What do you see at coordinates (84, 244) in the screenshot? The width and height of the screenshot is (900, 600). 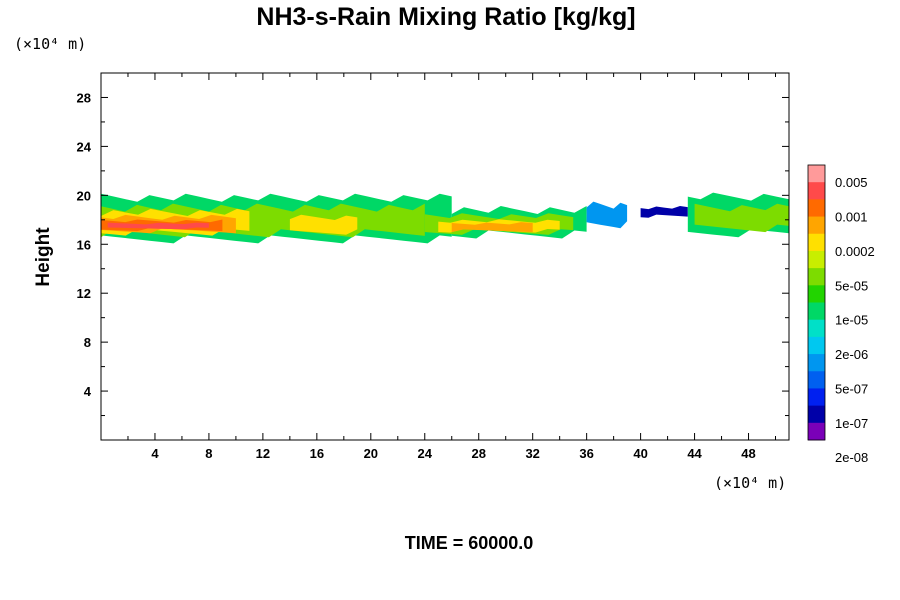 I see `y-tick-label: 16` at bounding box center [84, 244].